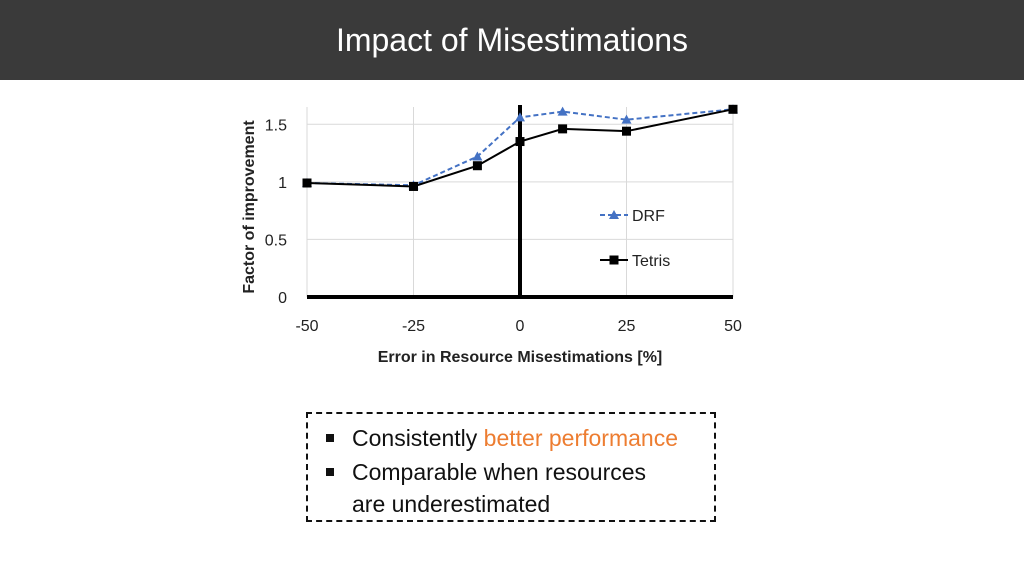 This screenshot has width=1024, height=576. I want to click on x-tick-label: -50, so click(306, 326).